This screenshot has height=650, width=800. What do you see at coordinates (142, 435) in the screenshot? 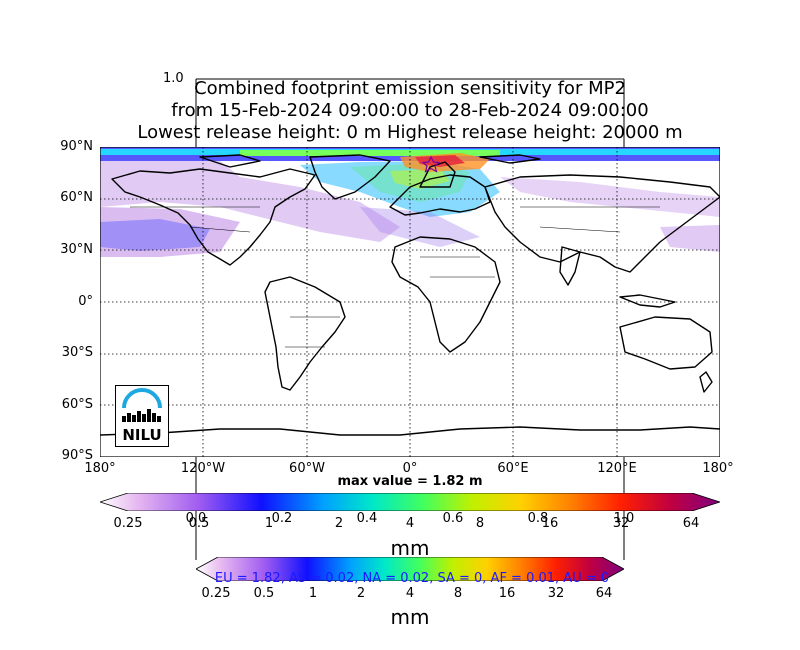
I see `nilu-logo-text: NILU` at bounding box center [142, 435].